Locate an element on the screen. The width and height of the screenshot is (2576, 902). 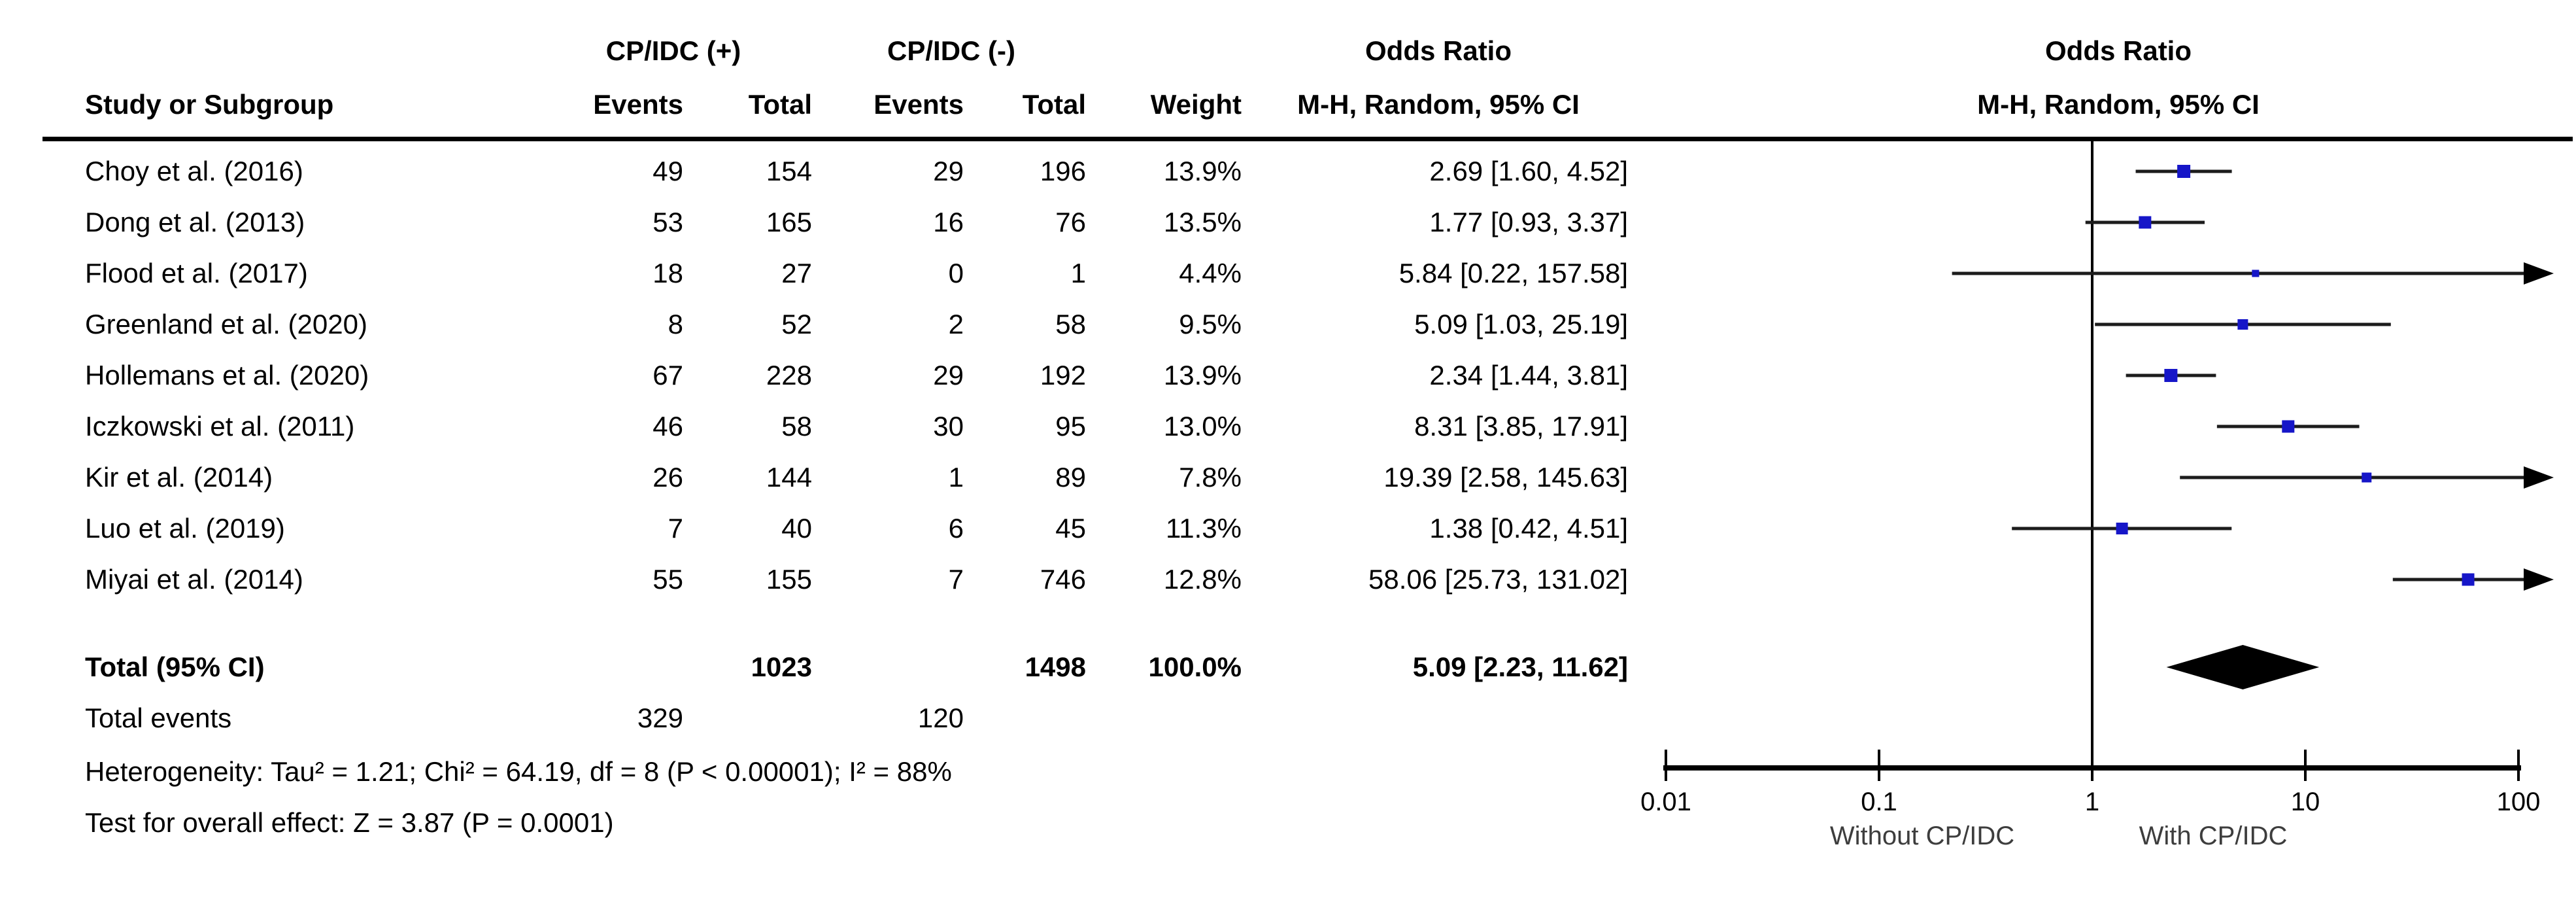
events-positive: 26 is located at coordinates (667, 477).